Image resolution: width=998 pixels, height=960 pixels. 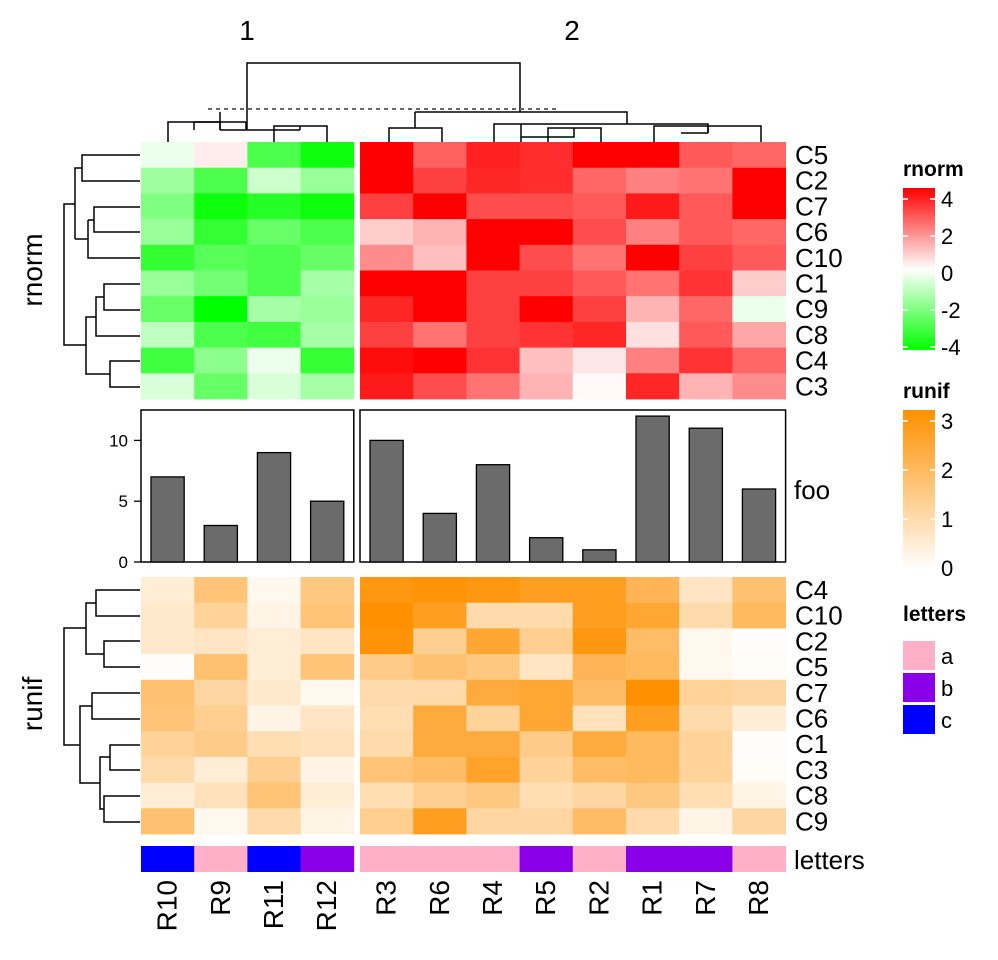 I want to click on letters-legend-title: letters, so click(x=934, y=614).